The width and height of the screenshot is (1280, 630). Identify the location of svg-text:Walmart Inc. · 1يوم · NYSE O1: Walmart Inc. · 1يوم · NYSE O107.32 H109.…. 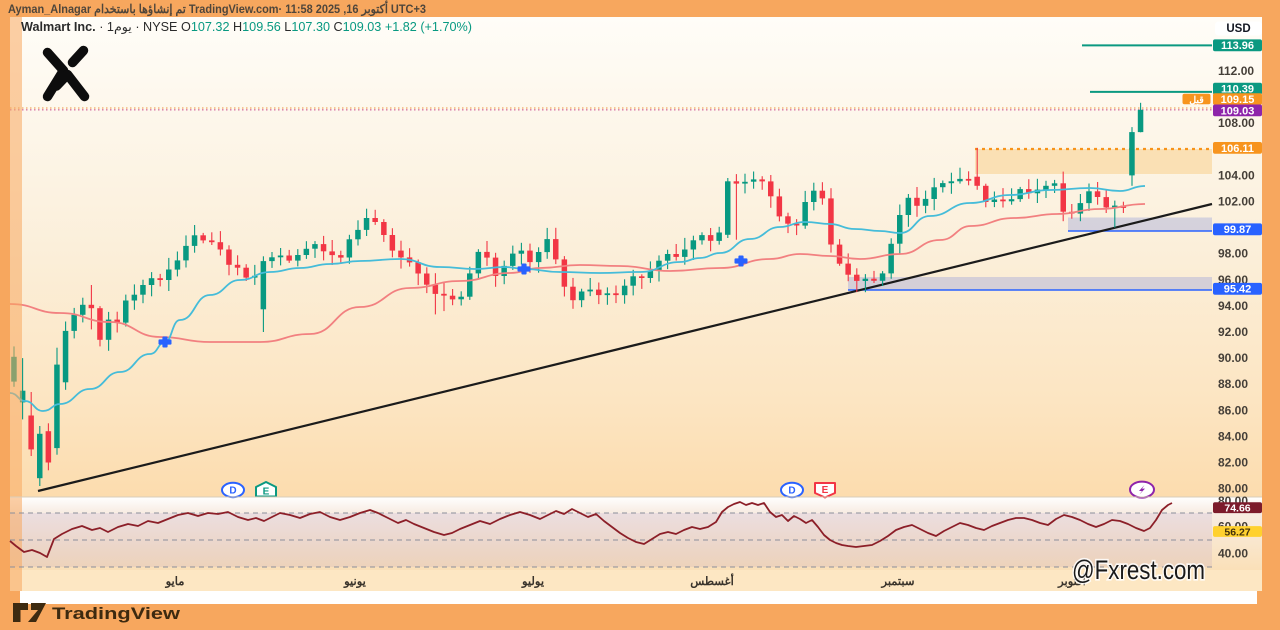
(246, 27).